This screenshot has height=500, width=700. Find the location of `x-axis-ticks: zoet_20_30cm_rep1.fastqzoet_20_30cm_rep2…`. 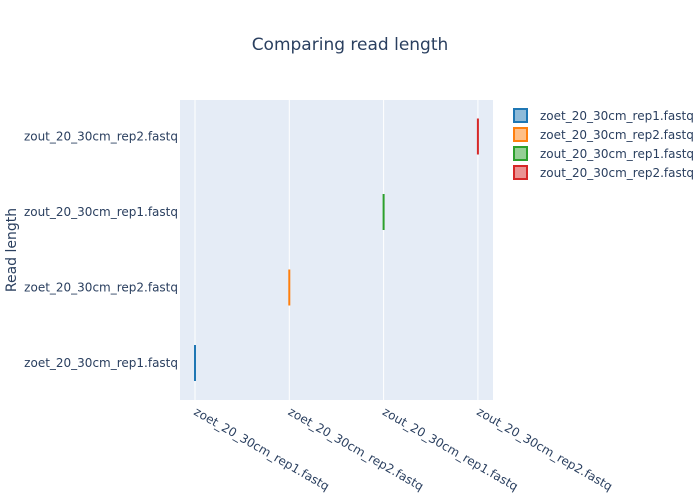

x-axis-ticks: zoet_20_30cm_rep1.fastqzoet_20_30cm_rep2… is located at coordinates (403, 448).